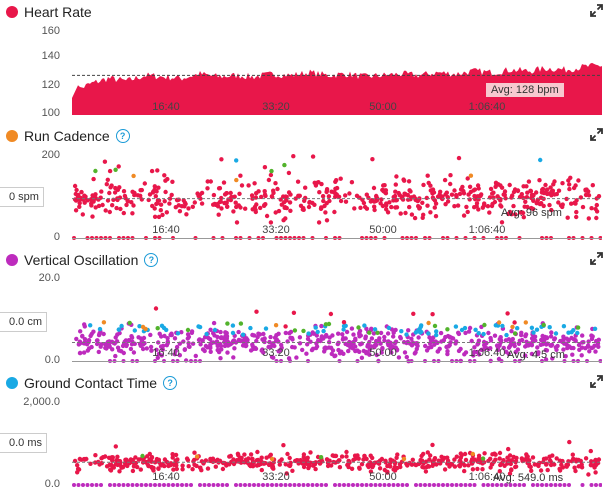 This screenshot has width=611, height=495. Describe the element at coordinates (337, 72) in the screenshot. I see `heart-rate-chart` at that location.